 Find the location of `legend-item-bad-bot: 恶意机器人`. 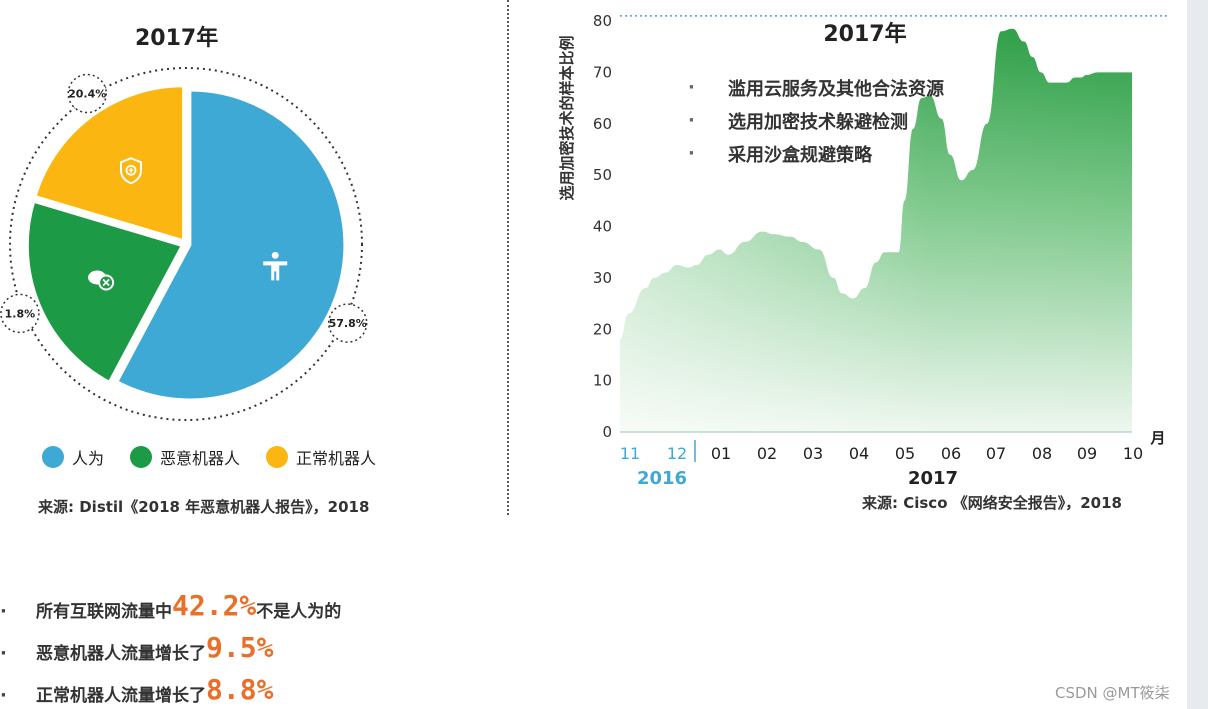

legend-item-bad-bot: 恶意机器人 is located at coordinates (185, 457).